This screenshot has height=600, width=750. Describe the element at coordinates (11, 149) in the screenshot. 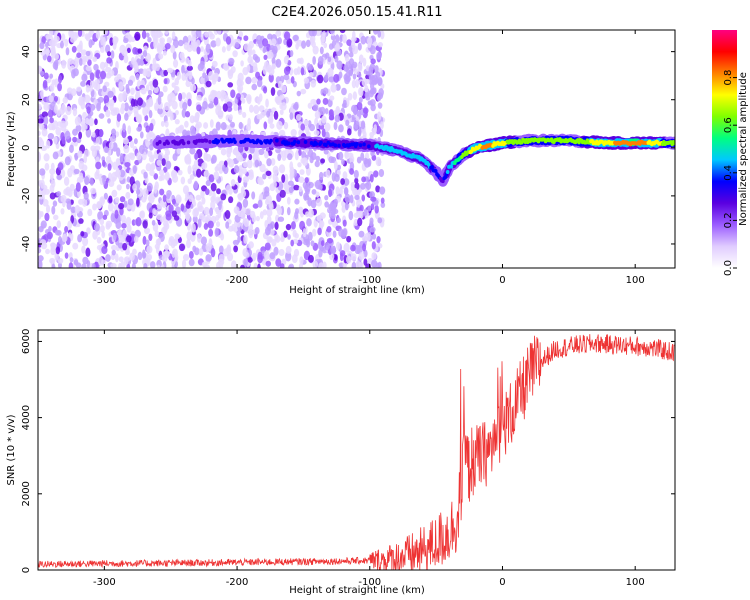

I see `spectrogram-y-axis-label: Frequency (Hz)` at that location.